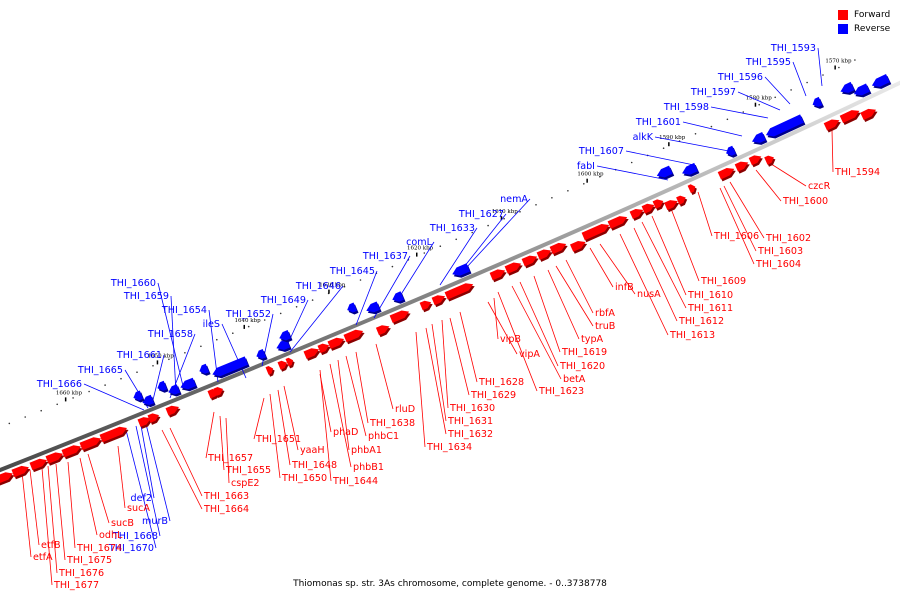 The height and width of the screenshot is (600, 900). Describe the element at coordinates (392, 423) in the screenshot. I see `forward-gene-label: THI_1638` at that location.